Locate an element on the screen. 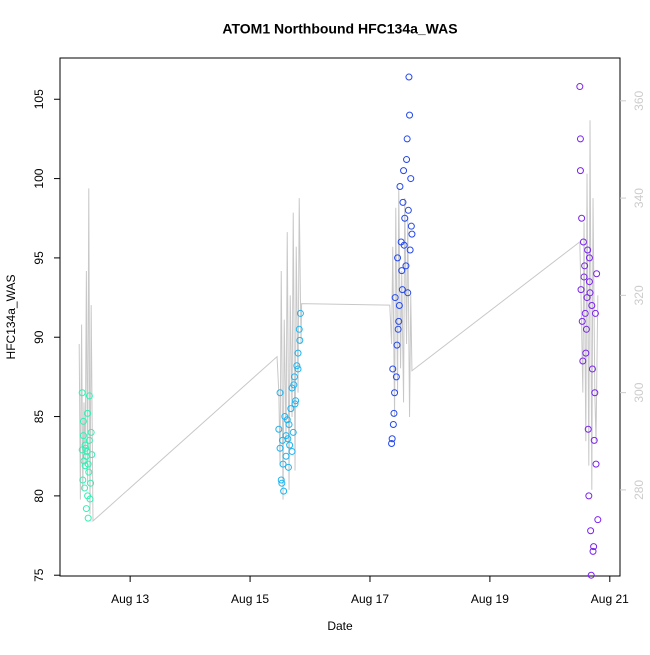 This screenshot has width=650, height=655. x-tick-label: Aug 21 is located at coordinates (610, 599).